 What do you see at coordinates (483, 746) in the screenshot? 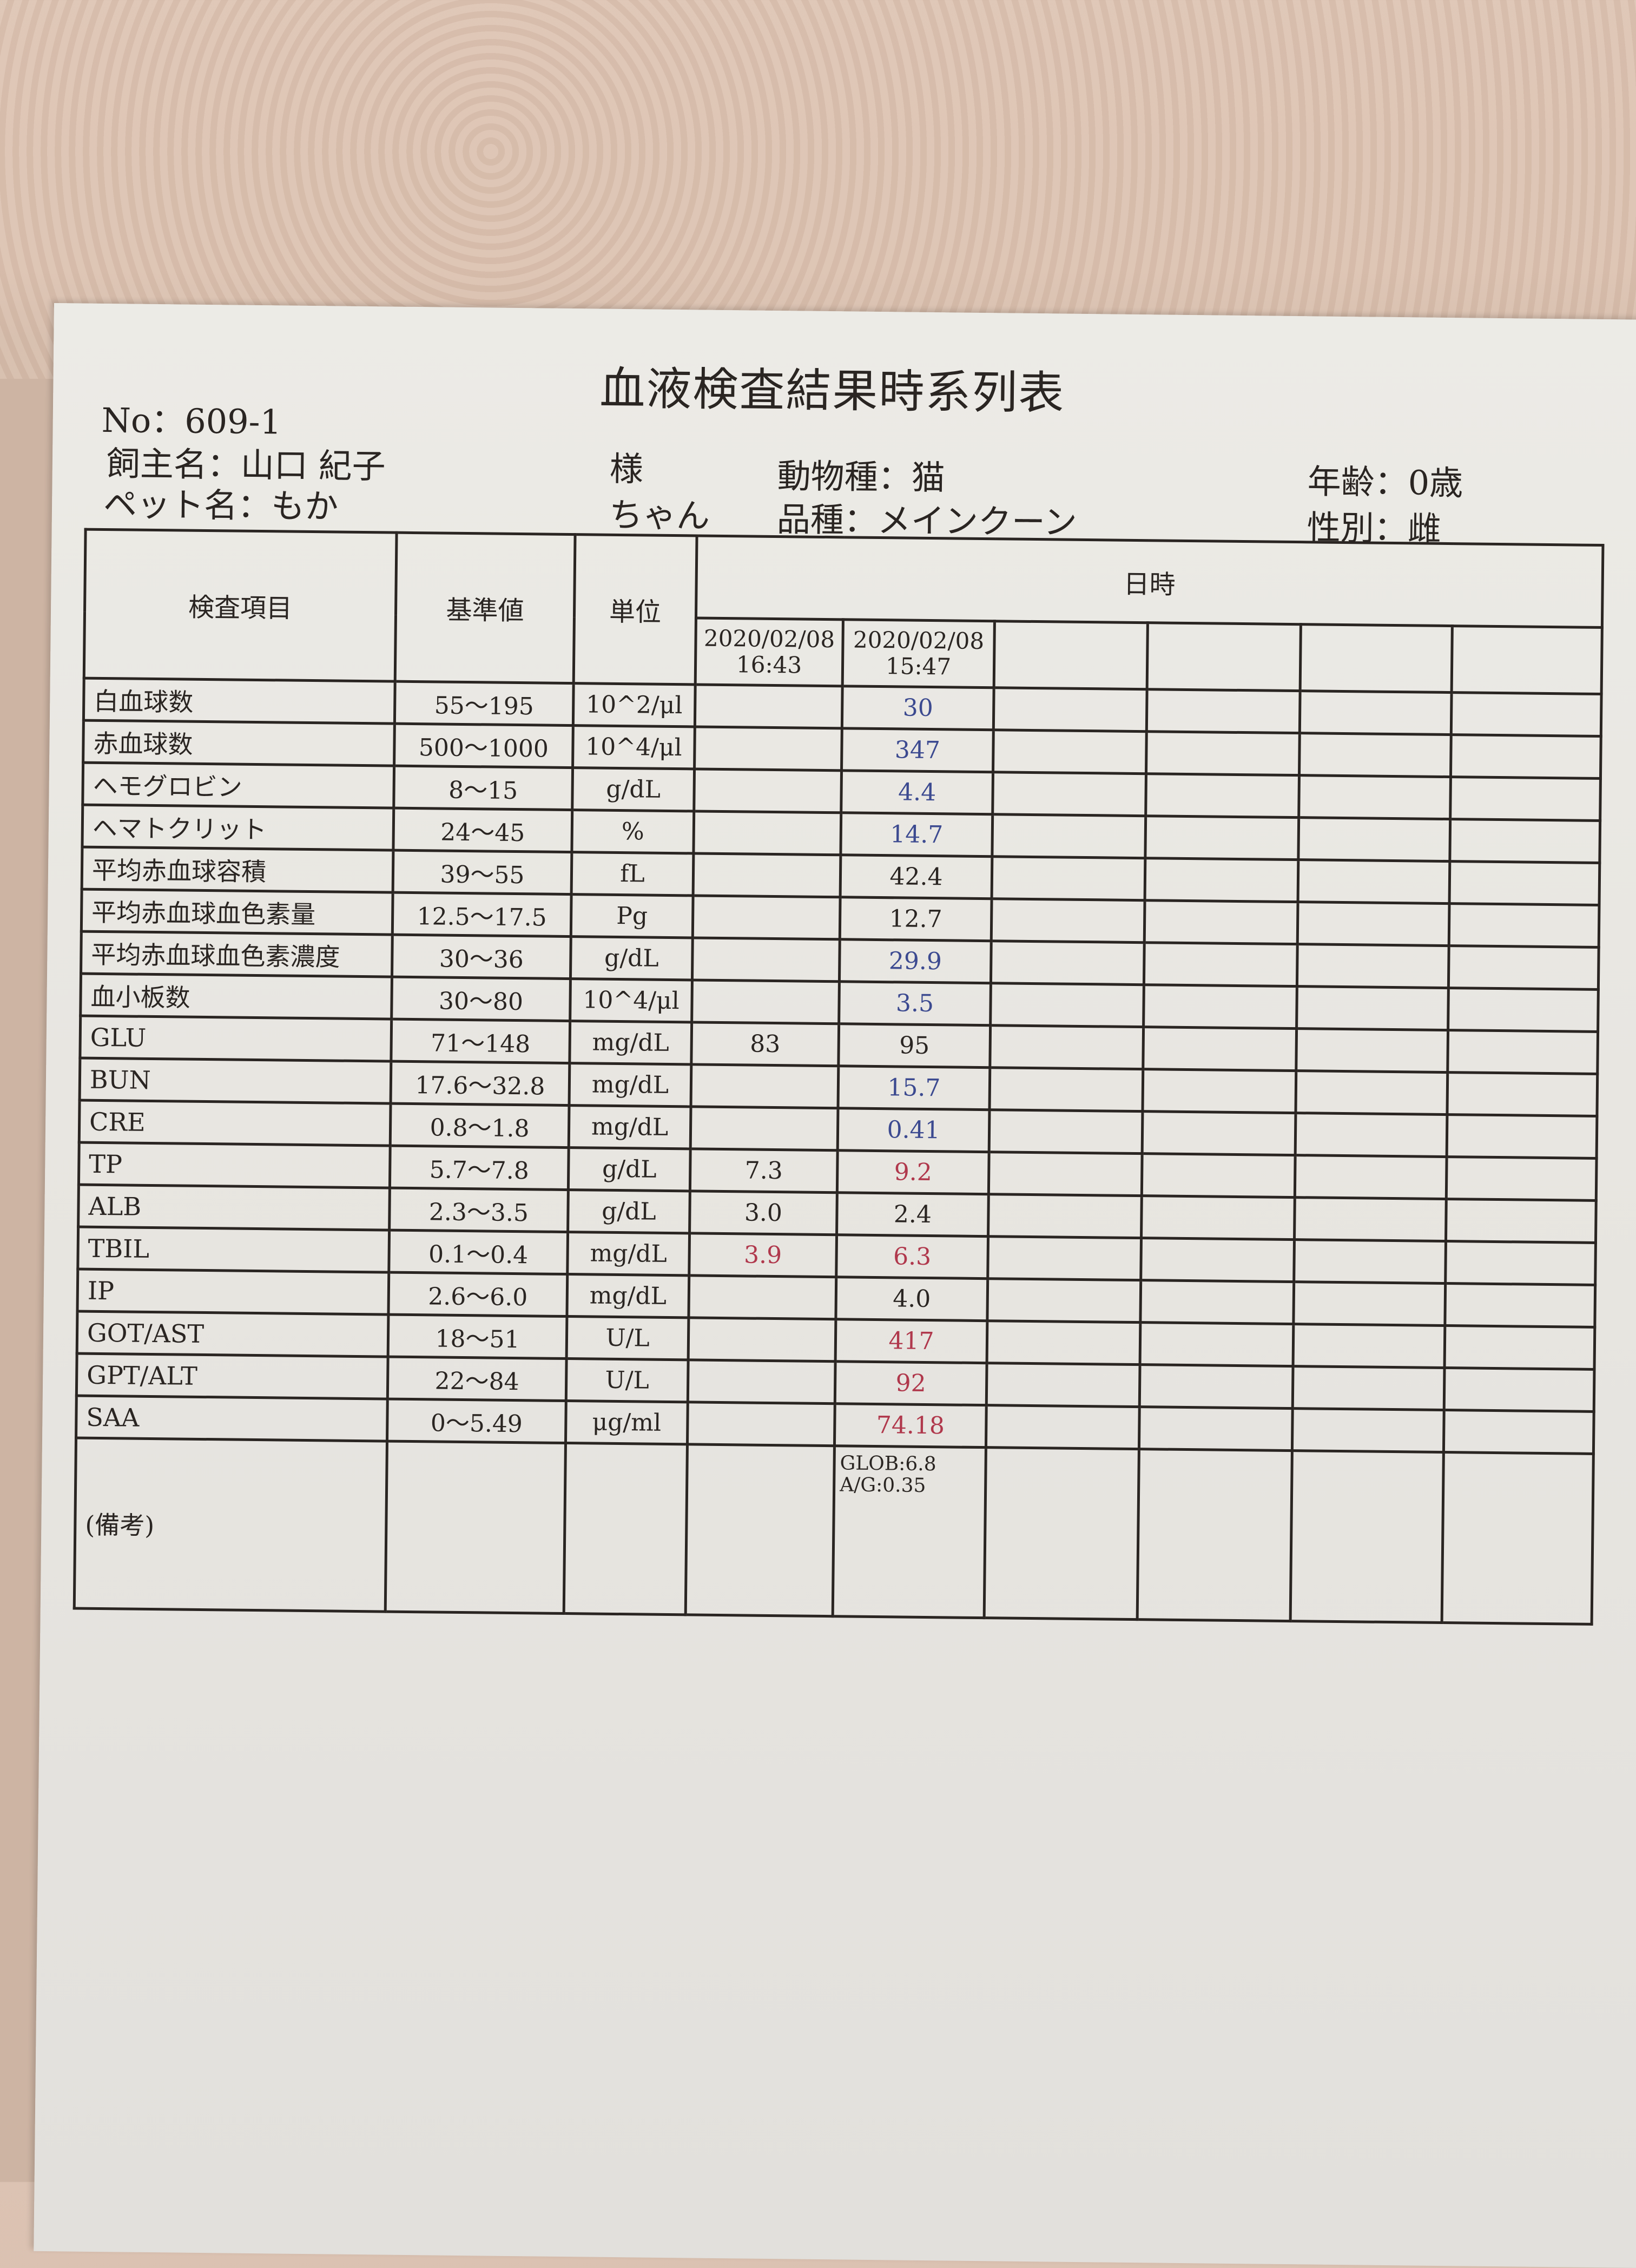
I see `reference-range: 500～1000` at bounding box center [483, 746].